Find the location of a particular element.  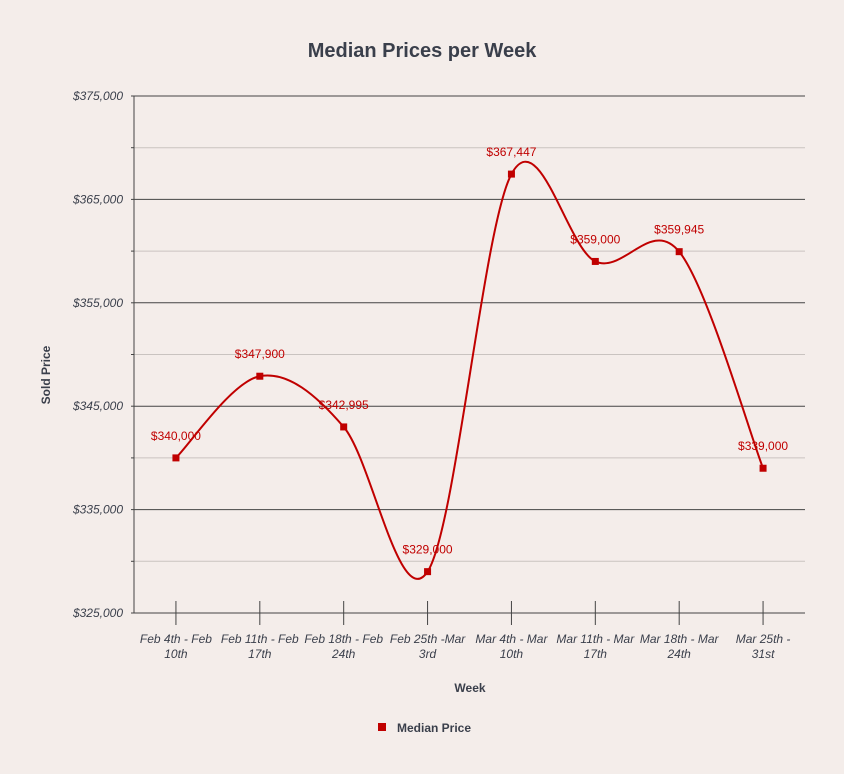

legend-label: Median Price is located at coordinates (434, 728).